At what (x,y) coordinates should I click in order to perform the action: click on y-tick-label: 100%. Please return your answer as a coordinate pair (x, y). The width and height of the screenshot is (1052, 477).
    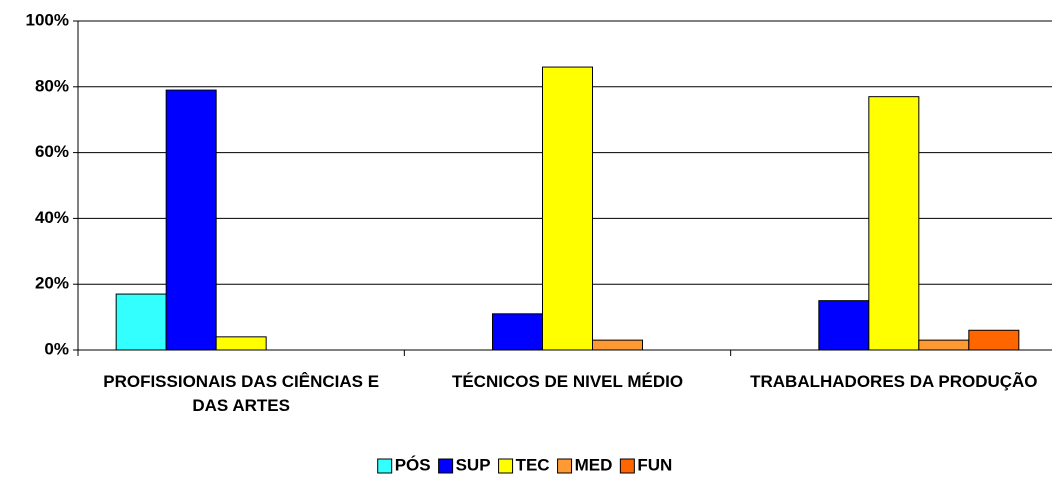
    Looking at the image, I should click on (47, 19).